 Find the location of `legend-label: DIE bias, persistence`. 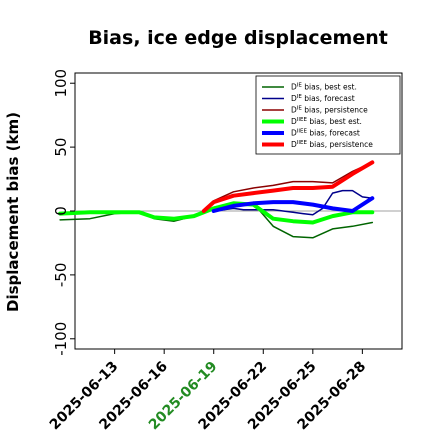

legend-label: DIE bias, persistence is located at coordinates (329, 110).